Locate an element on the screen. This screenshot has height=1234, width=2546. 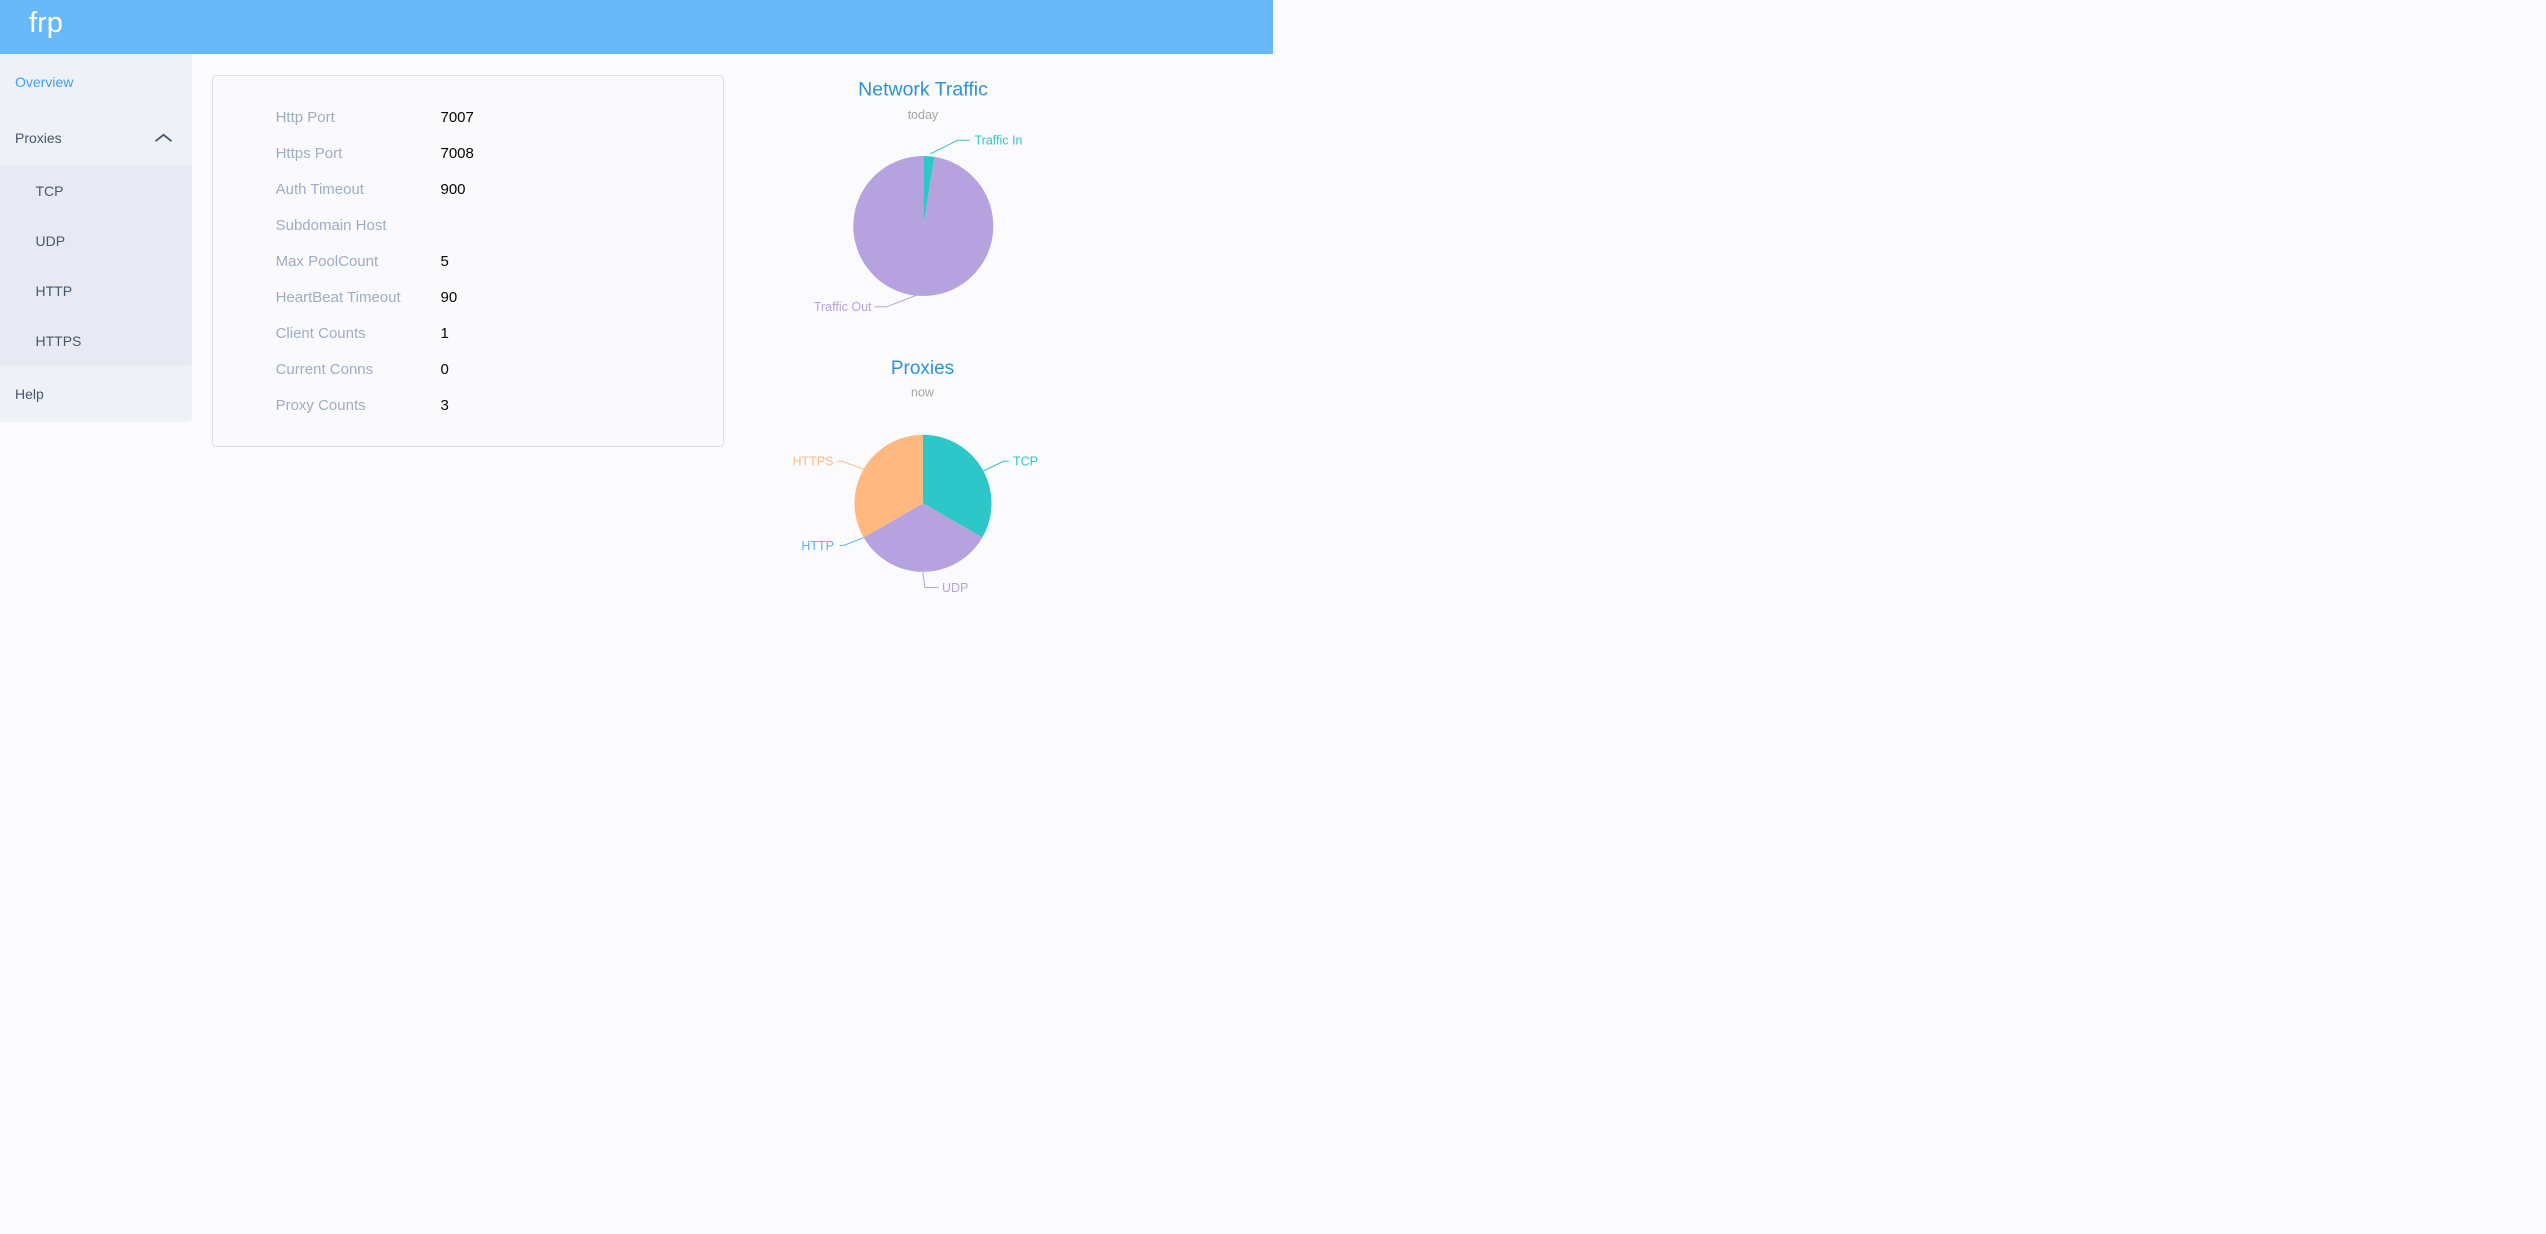
svg-text: Network Traffic is located at coordinates (923, 89).